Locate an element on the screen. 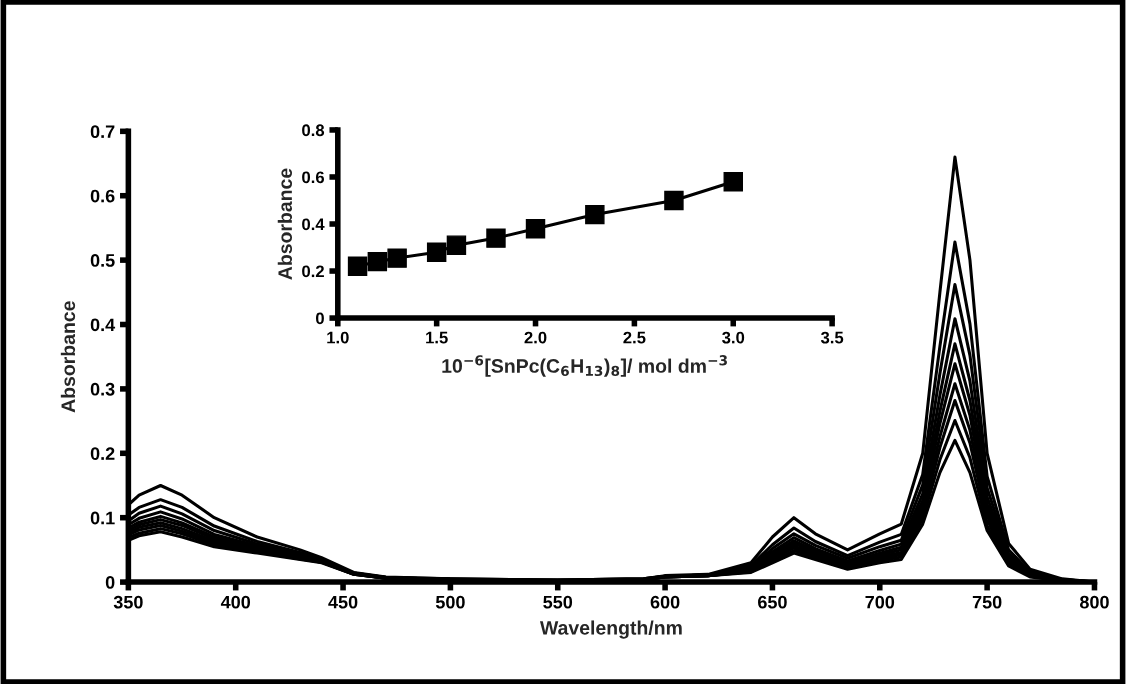 This screenshot has height=684, width=1126. x-tick-label: 3.5 is located at coordinates (832, 337).